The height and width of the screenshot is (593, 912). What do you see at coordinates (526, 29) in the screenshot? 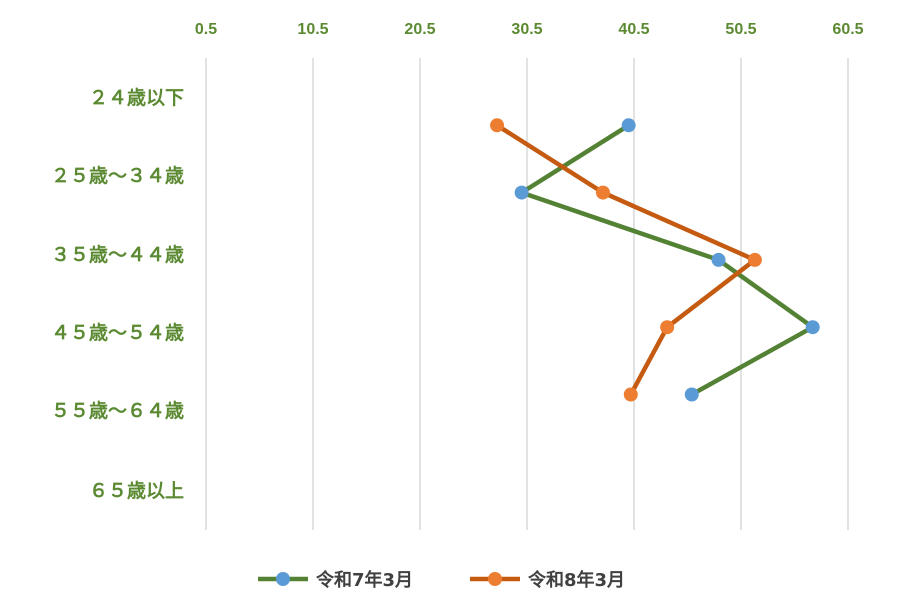
I see `x-tick-label: 30.5` at bounding box center [526, 29].